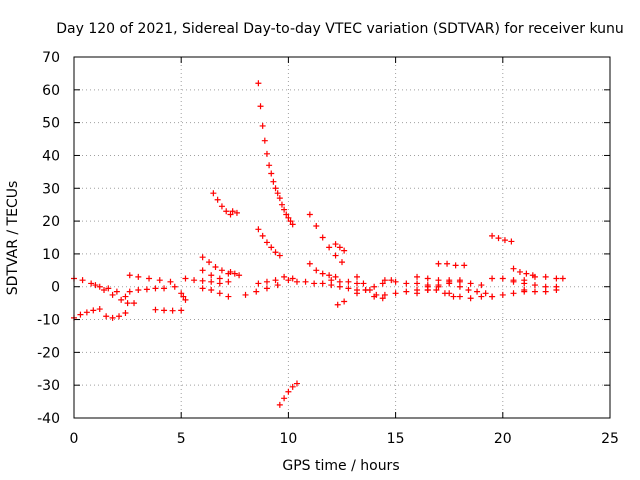  I want to click on y-tick-label: -40, so click(48, 419).